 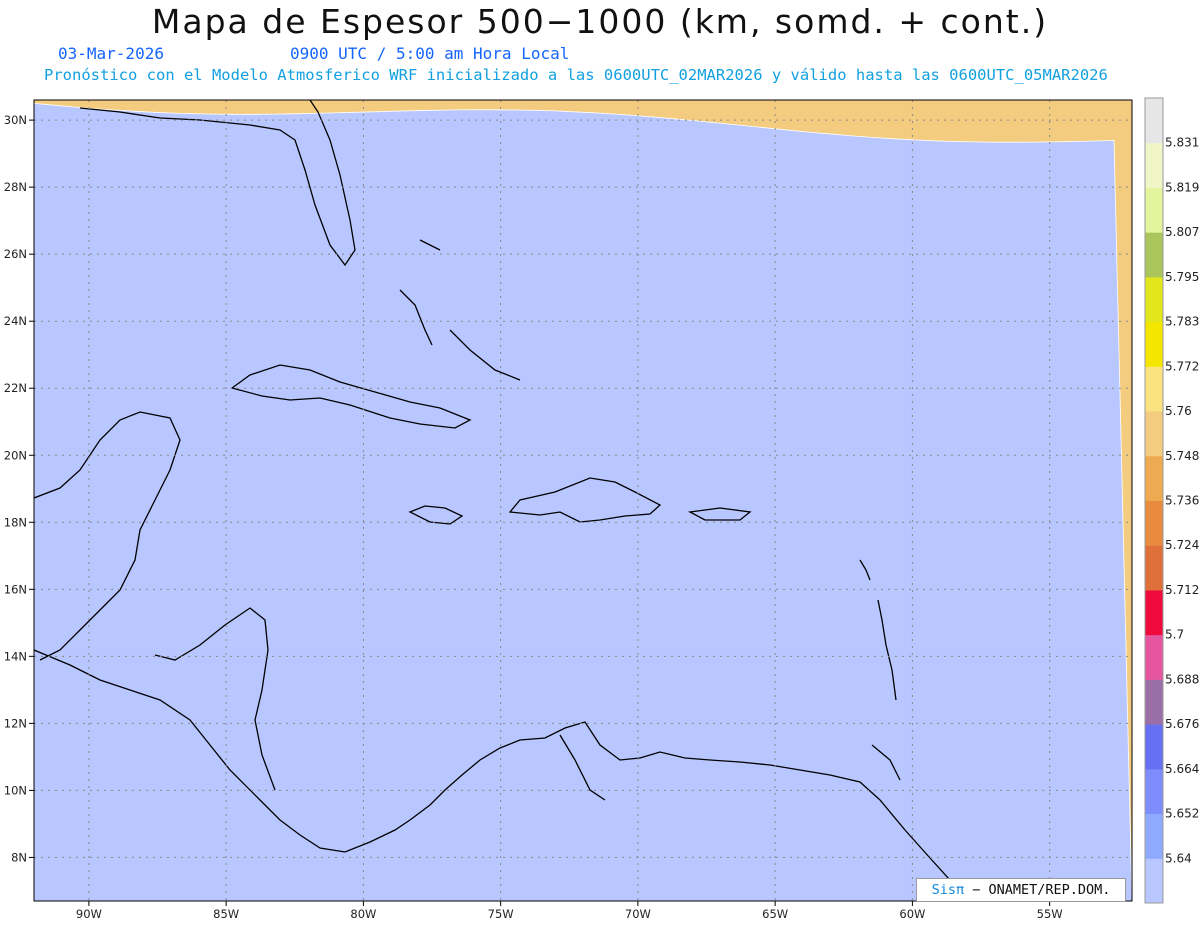 What do you see at coordinates (1182, 501) in the screenshot?
I see `colorbar-label: 5.736` at bounding box center [1182, 501].